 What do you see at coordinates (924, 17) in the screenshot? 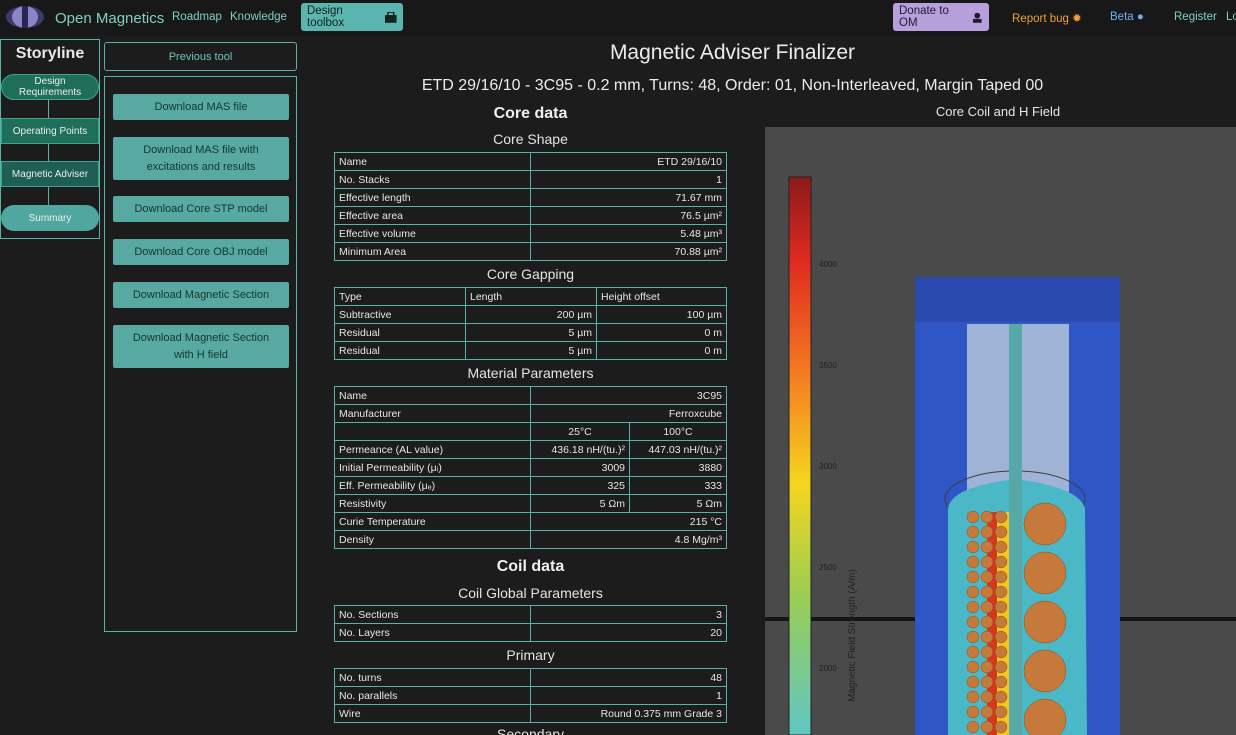
I see `donate-label: Donate to OM` at bounding box center [924, 17].